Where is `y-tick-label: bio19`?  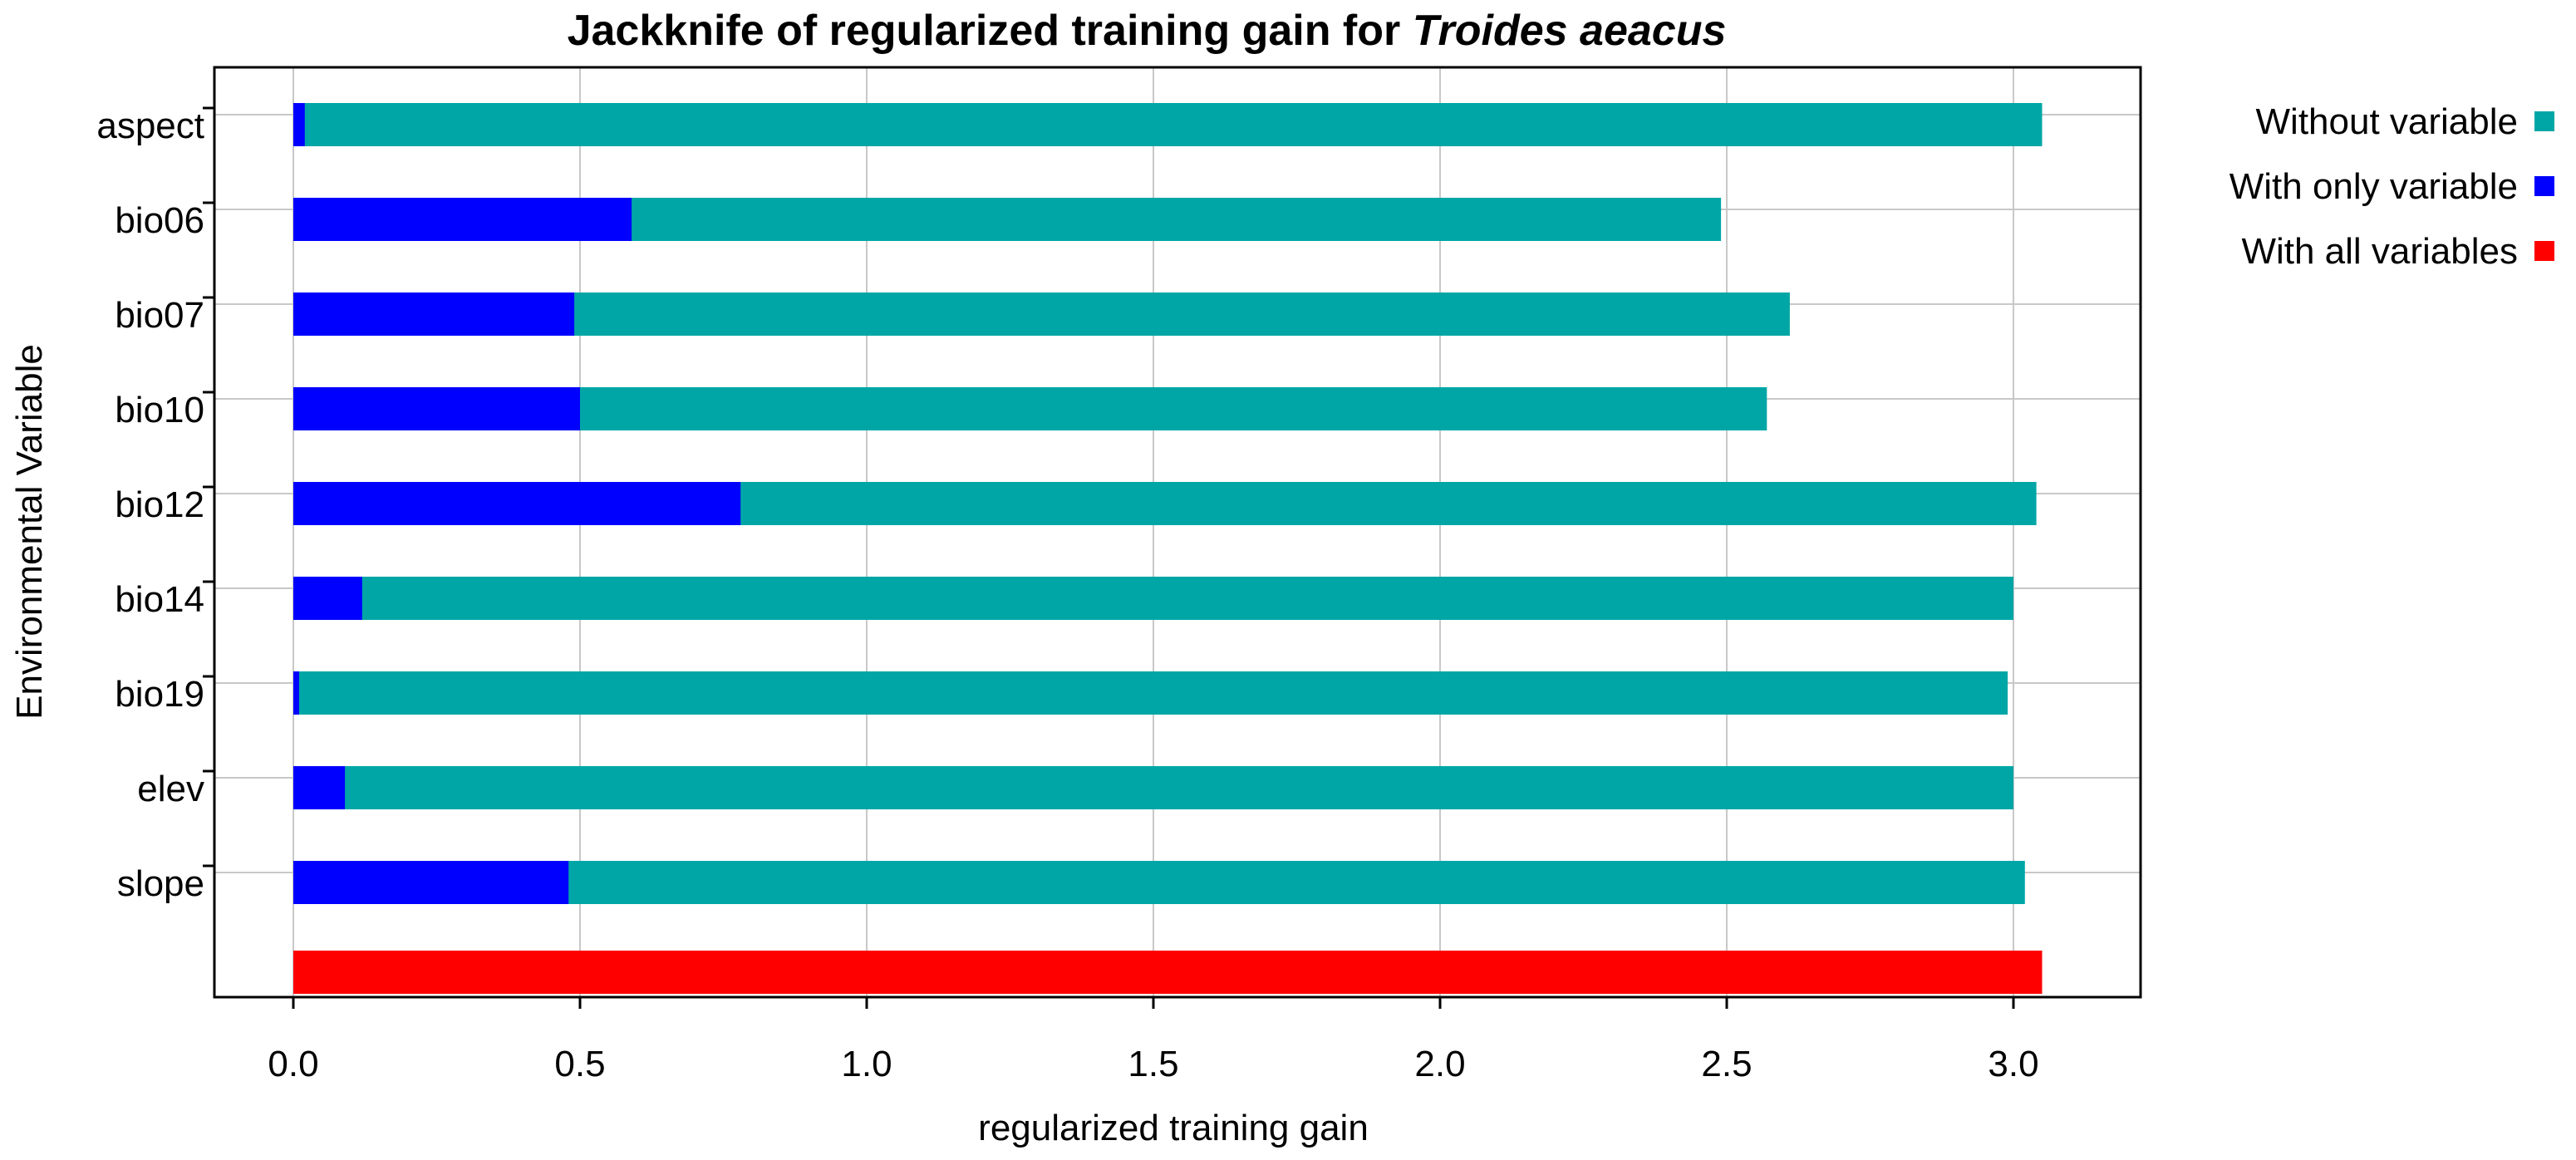
y-tick-label: bio19 is located at coordinates (159, 694).